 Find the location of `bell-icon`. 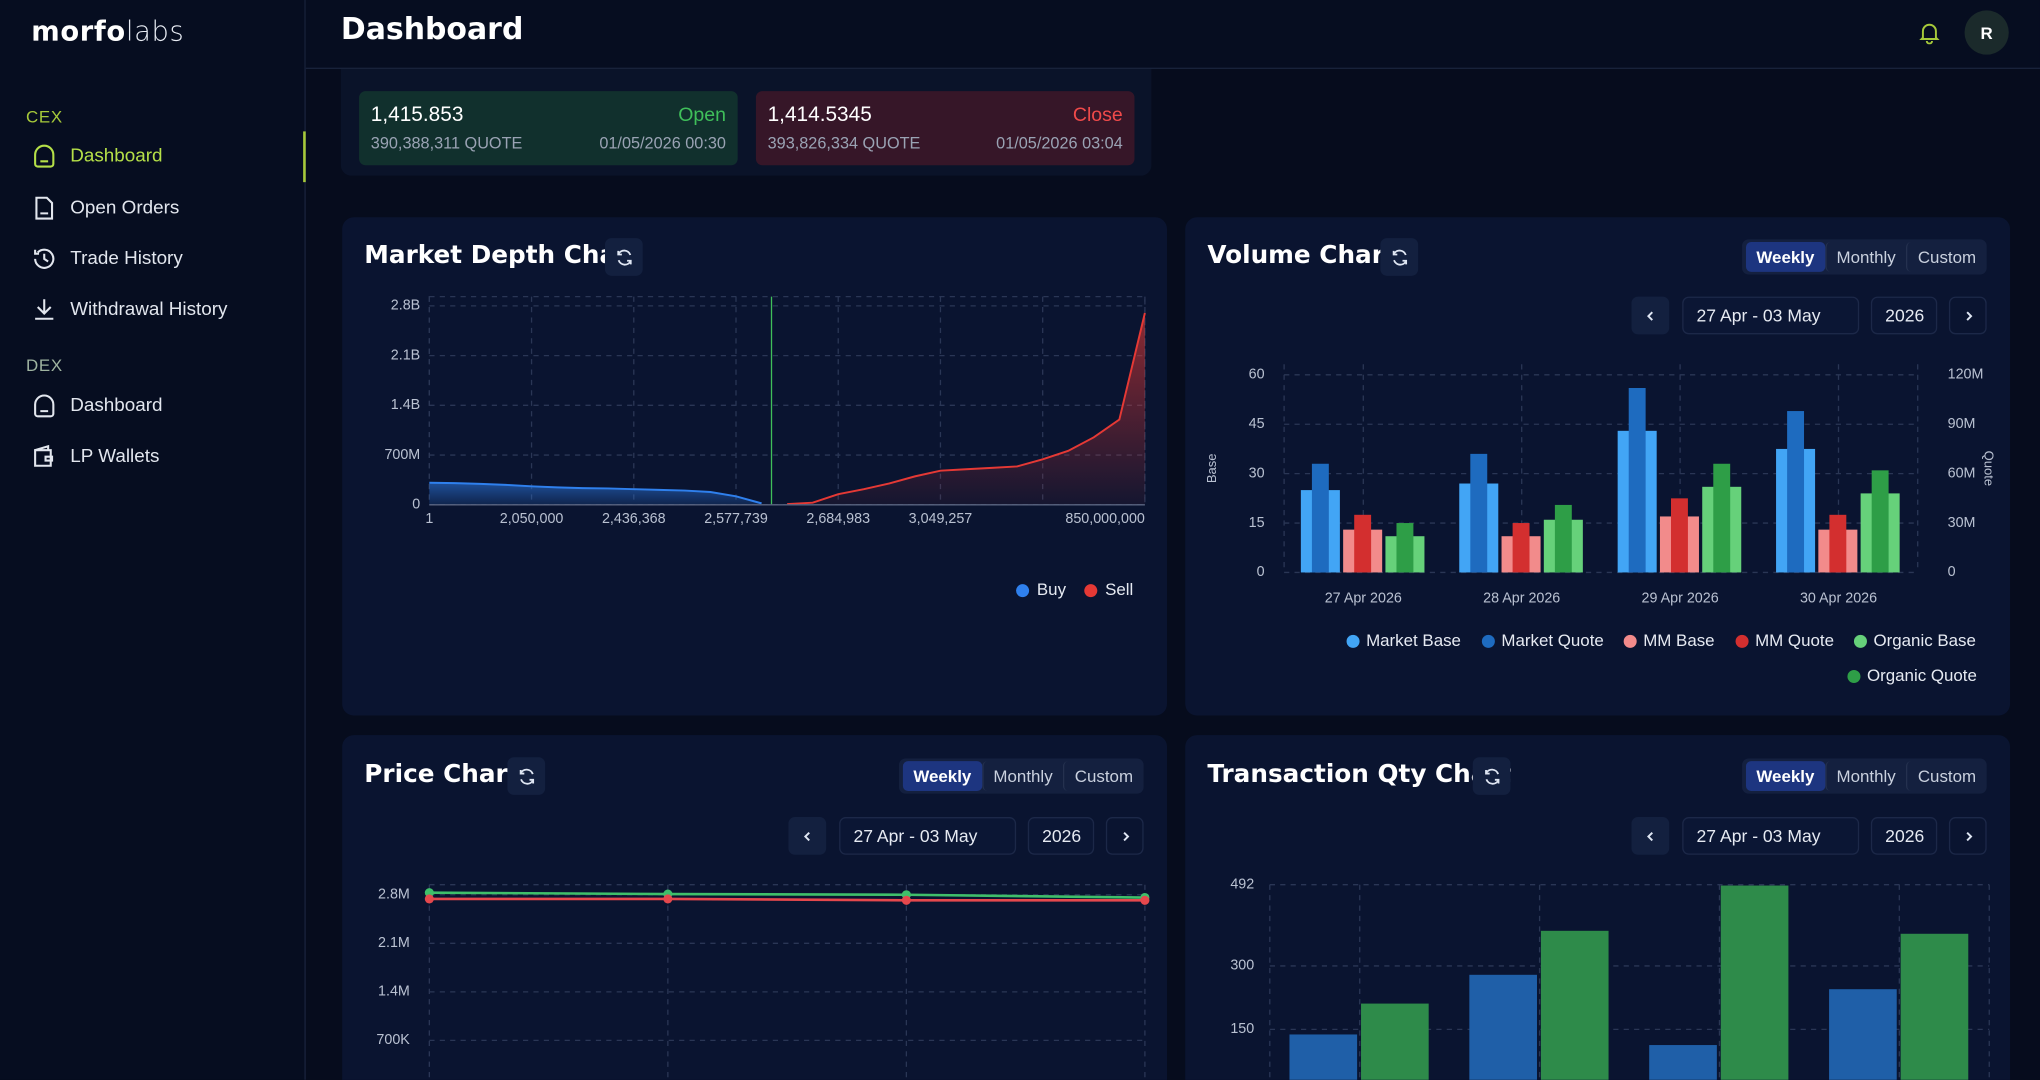

bell-icon is located at coordinates (1929, 33).